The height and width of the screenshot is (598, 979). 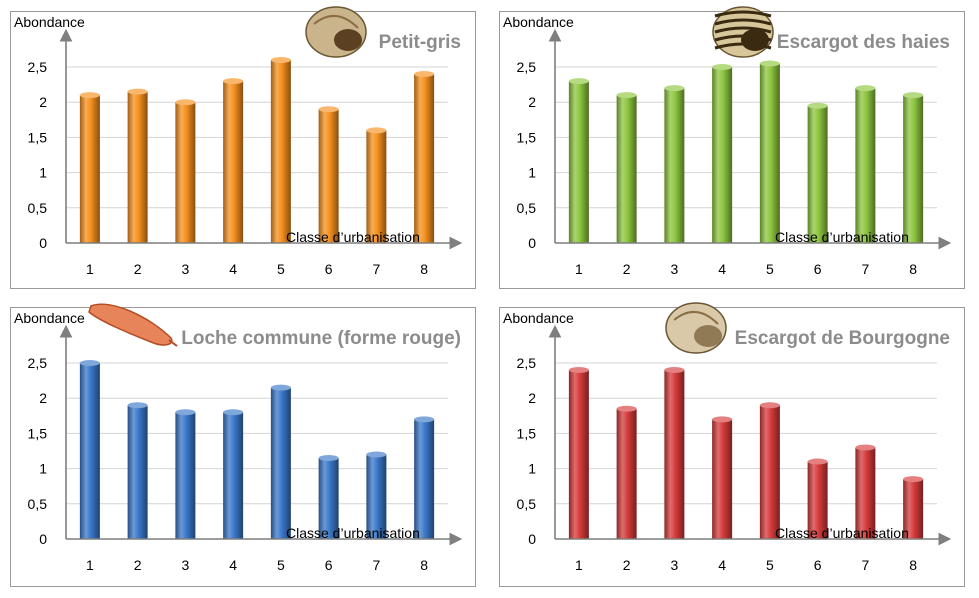 I want to click on banded-snail-icon, so click(x=743, y=32).